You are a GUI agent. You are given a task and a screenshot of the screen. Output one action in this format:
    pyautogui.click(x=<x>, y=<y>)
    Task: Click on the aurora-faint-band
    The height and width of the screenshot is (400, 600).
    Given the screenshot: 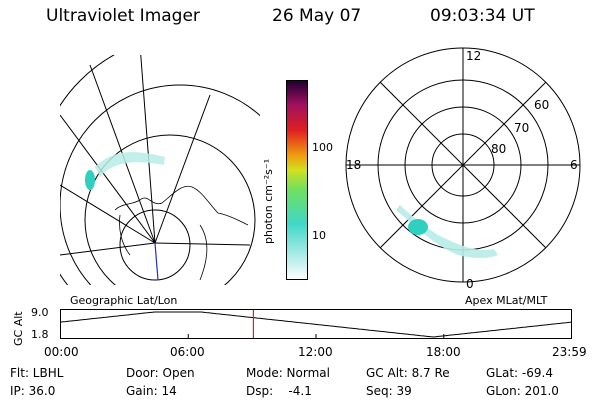 What is the action you would take?
    pyautogui.click(x=130, y=164)
    